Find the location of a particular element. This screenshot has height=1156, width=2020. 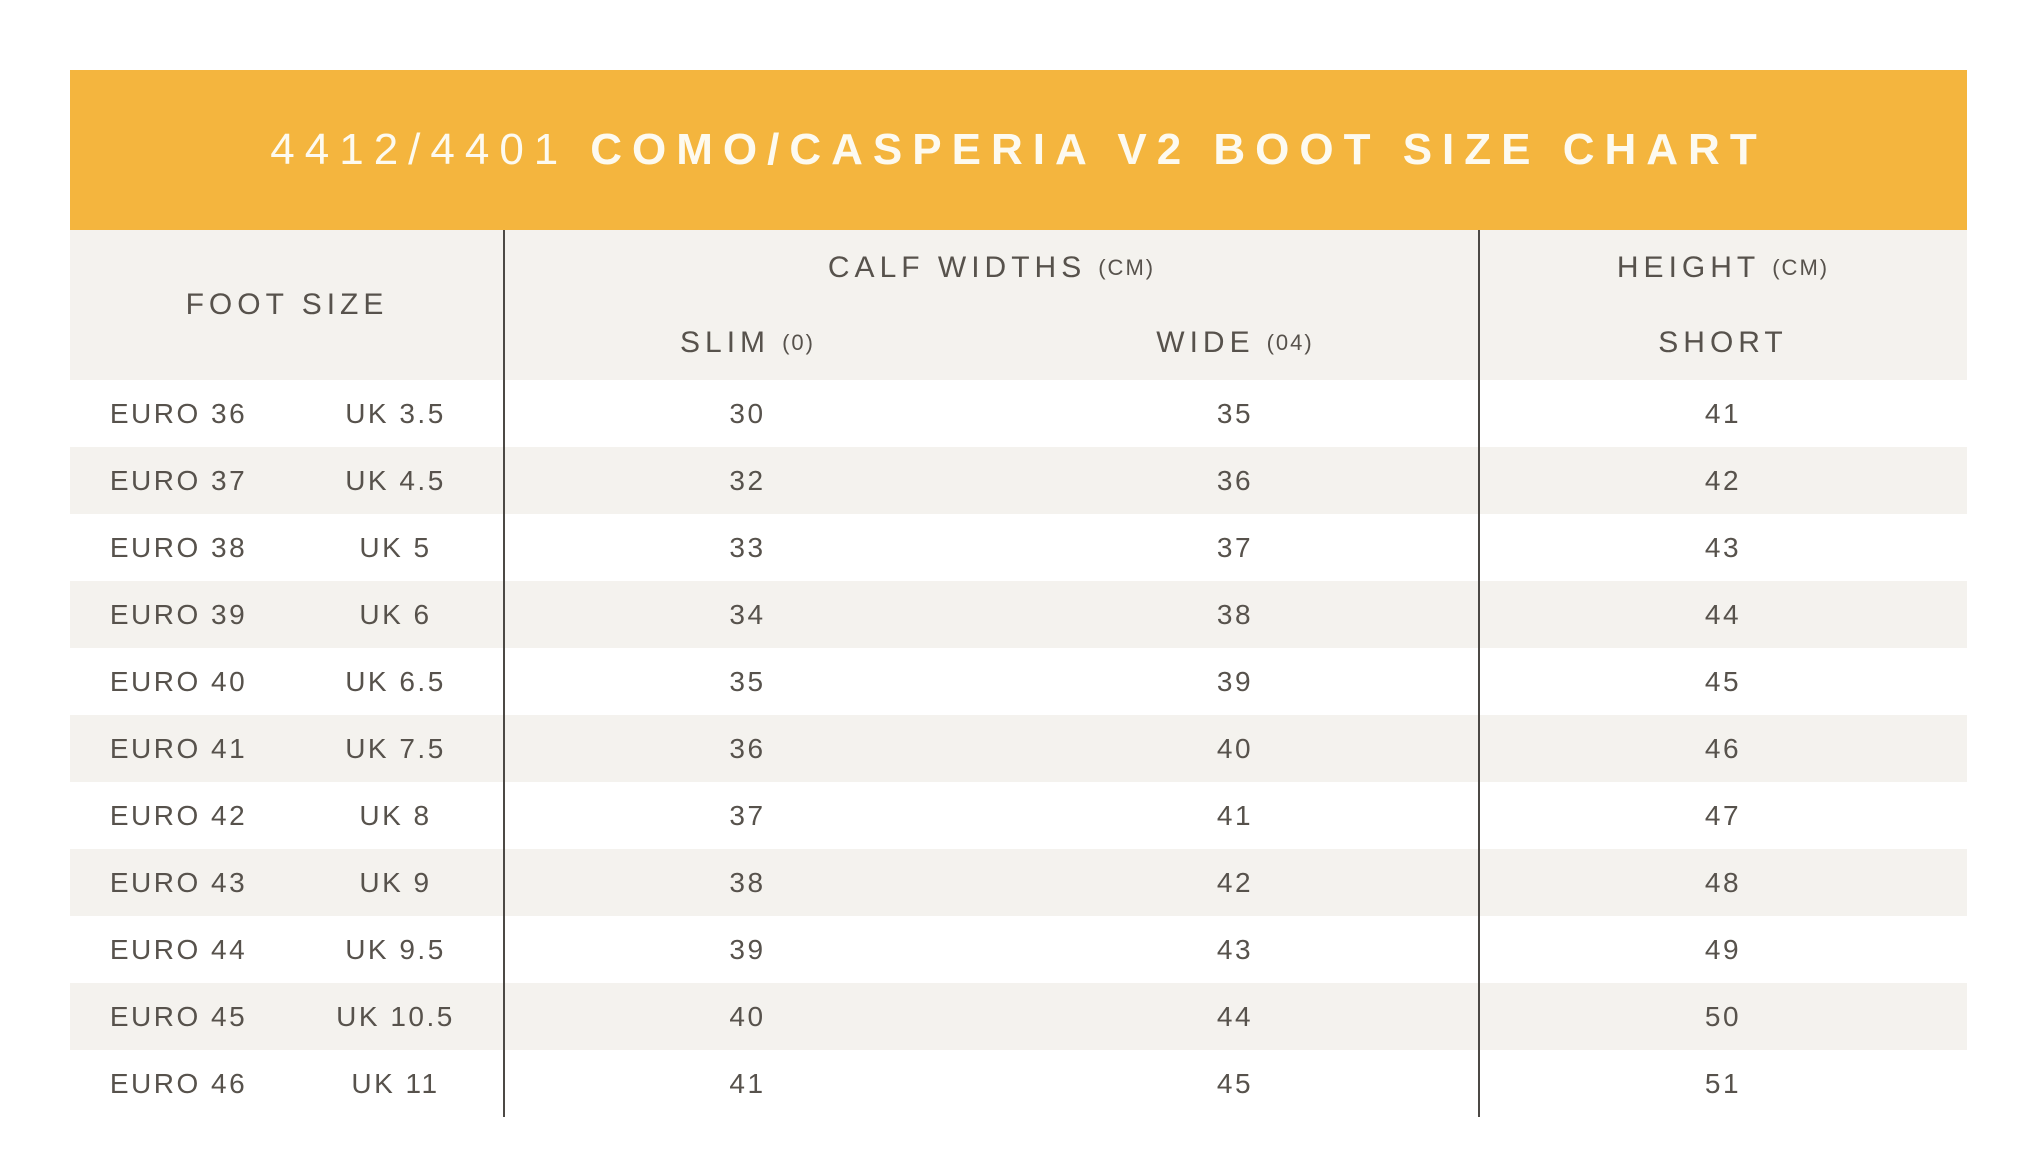

euro-size-cell: EURO 42 is located at coordinates (178, 815).